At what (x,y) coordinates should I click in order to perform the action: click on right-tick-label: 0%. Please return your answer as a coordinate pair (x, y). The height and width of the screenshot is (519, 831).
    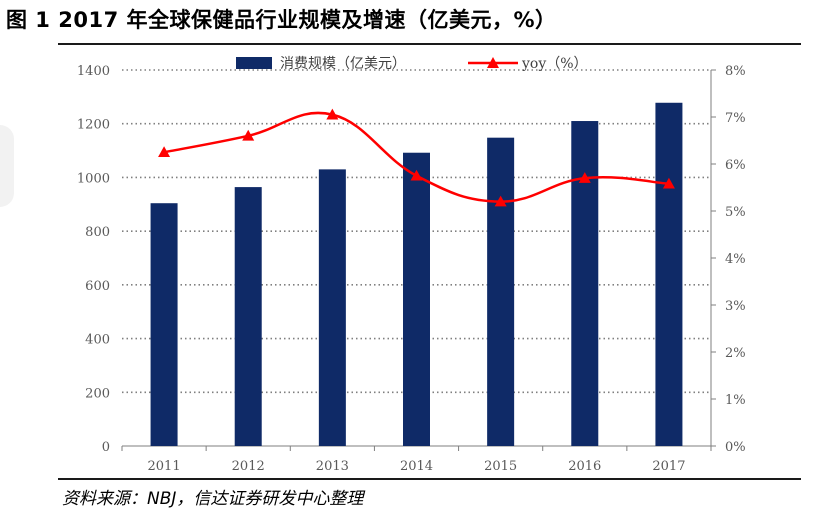
    Looking at the image, I should click on (735, 447).